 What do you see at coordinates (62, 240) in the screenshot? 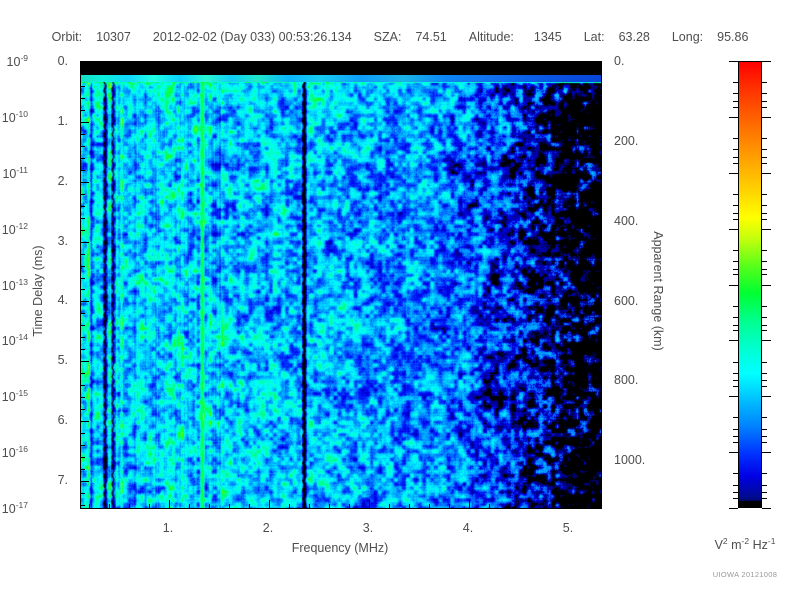
I see `y-tick-label: 3.` at bounding box center [62, 240].